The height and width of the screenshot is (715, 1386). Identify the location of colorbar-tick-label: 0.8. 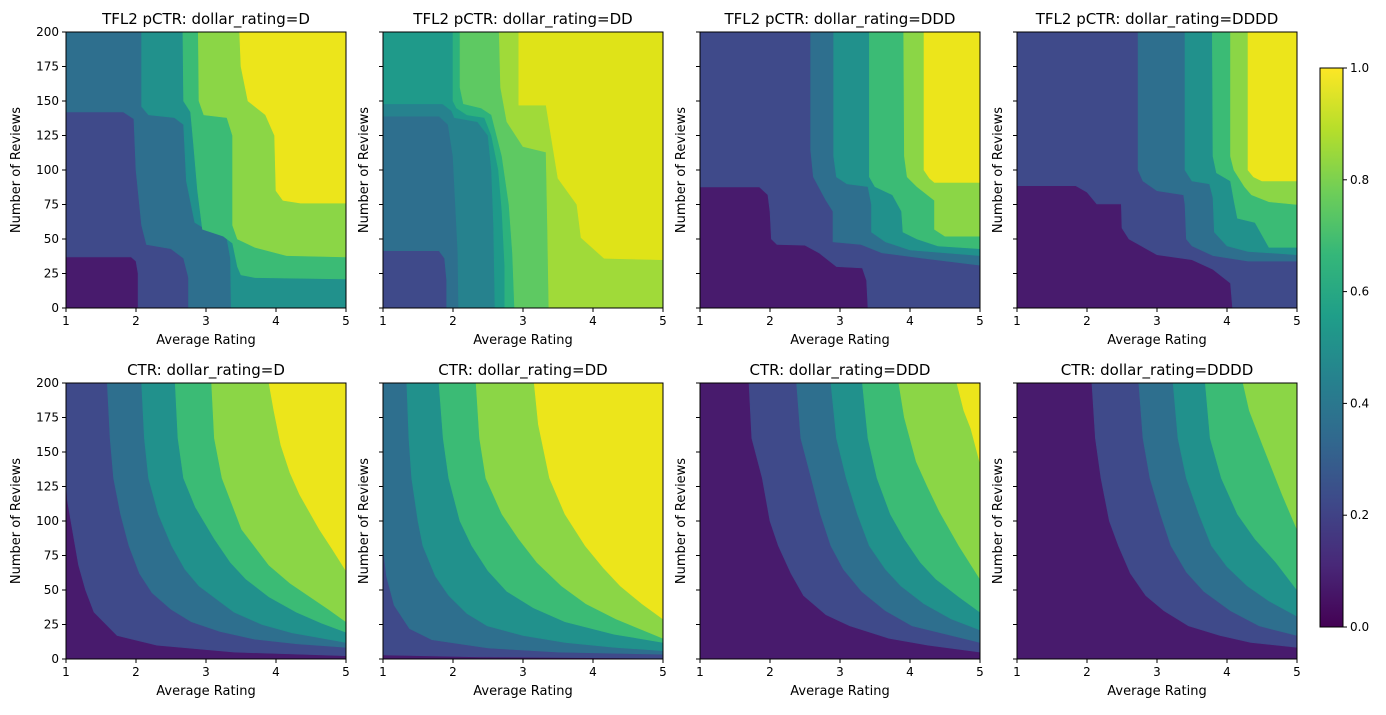
(1359, 180).